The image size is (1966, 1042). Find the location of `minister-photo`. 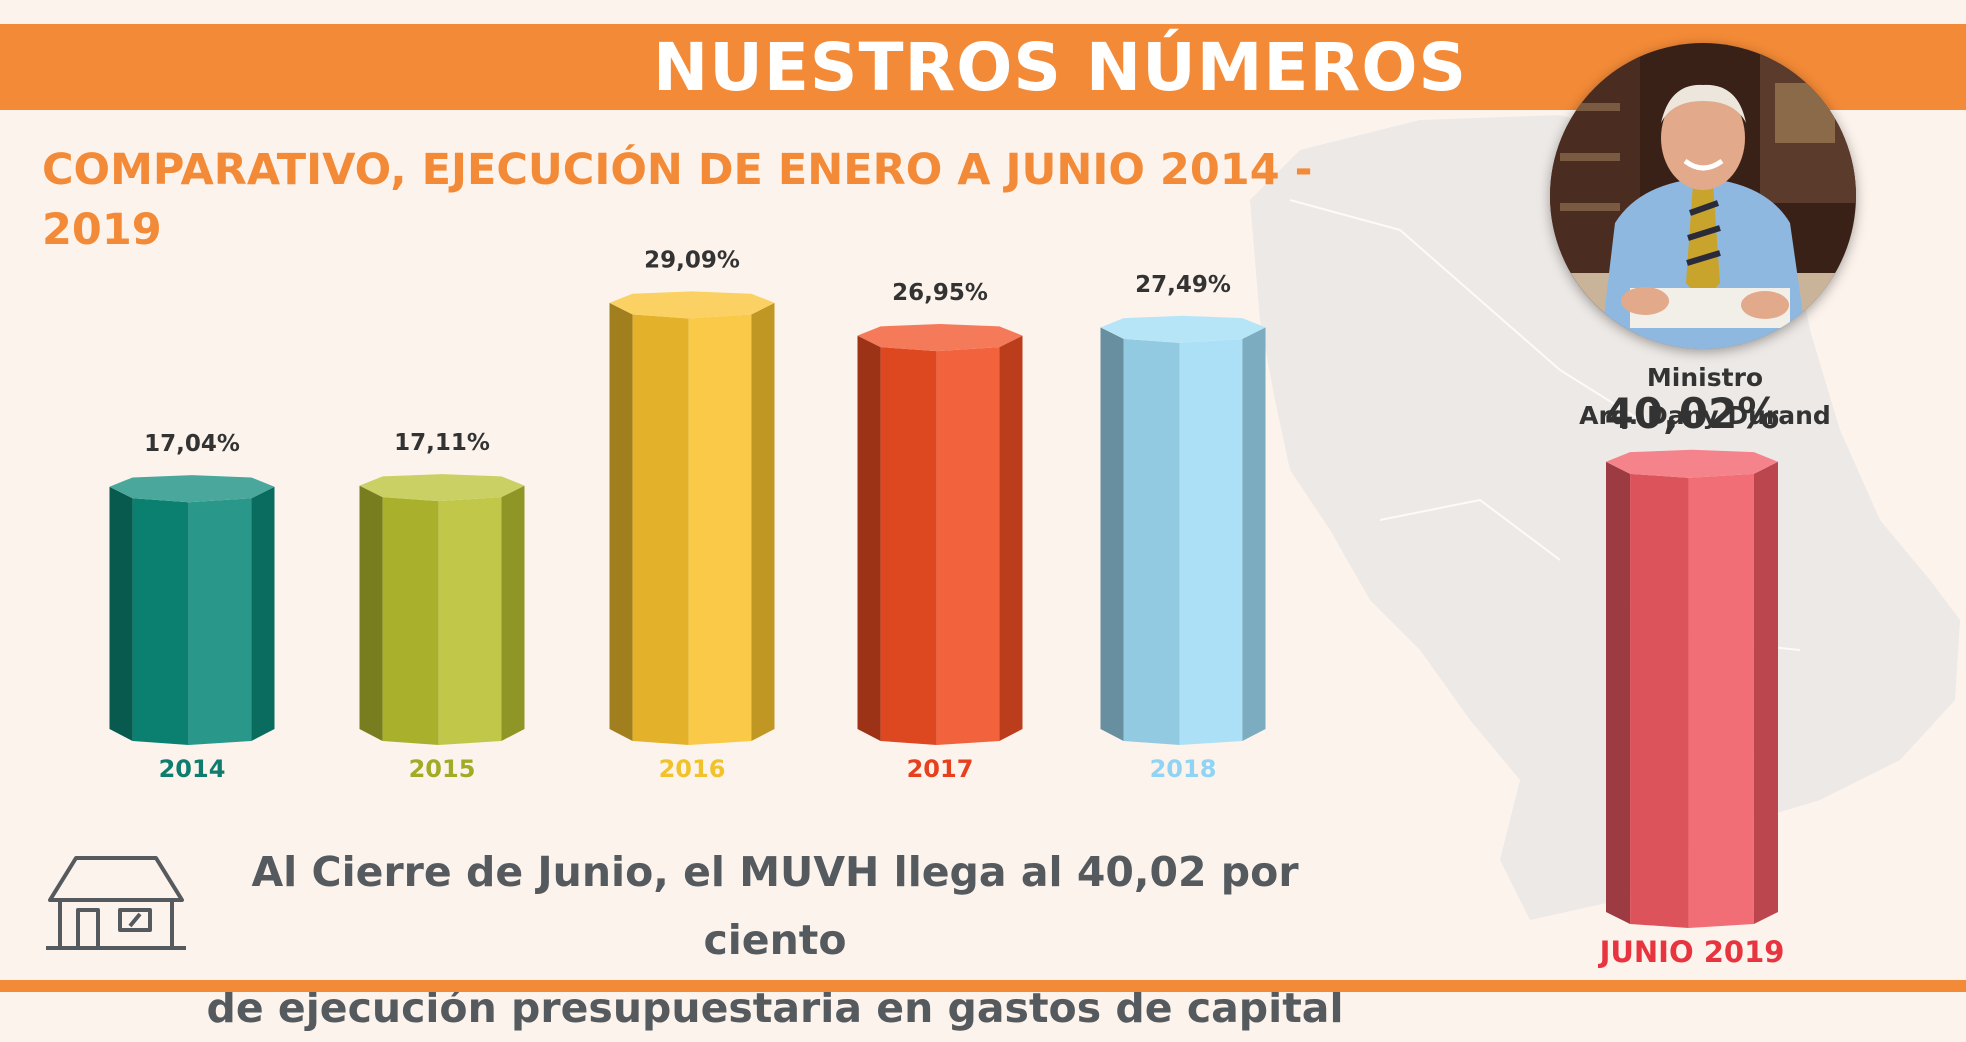

minister-photo is located at coordinates (1703, 196).